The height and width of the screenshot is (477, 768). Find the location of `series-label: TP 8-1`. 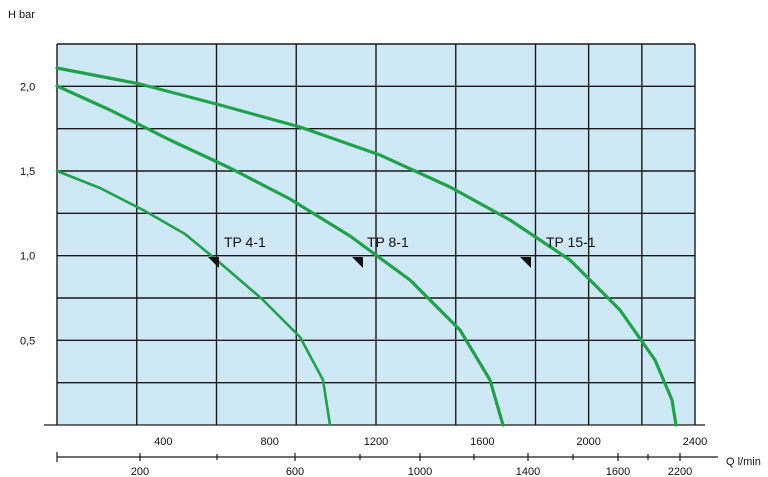

series-label: TP 8-1 is located at coordinates (388, 242).